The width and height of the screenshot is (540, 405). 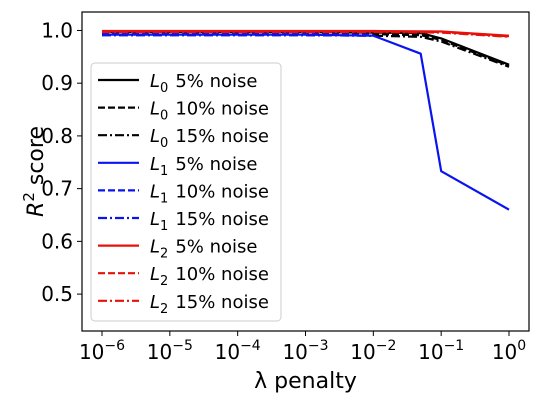 What do you see at coordinates (57, 83) in the screenshot?
I see `y-tick-label: 0.9` at bounding box center [57, 83].